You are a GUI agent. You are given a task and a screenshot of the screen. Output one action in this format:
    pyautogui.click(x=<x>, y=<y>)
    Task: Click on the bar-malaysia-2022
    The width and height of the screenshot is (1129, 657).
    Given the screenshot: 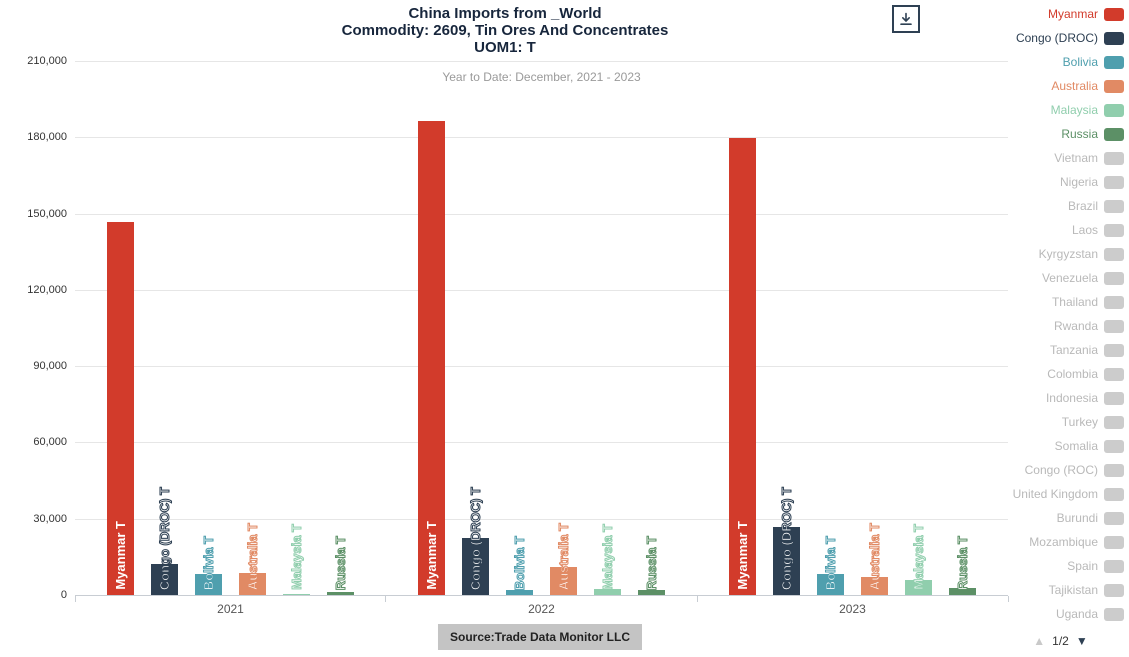 What is the action you would take?
    pyautogui.click(x=607, y=592)
    